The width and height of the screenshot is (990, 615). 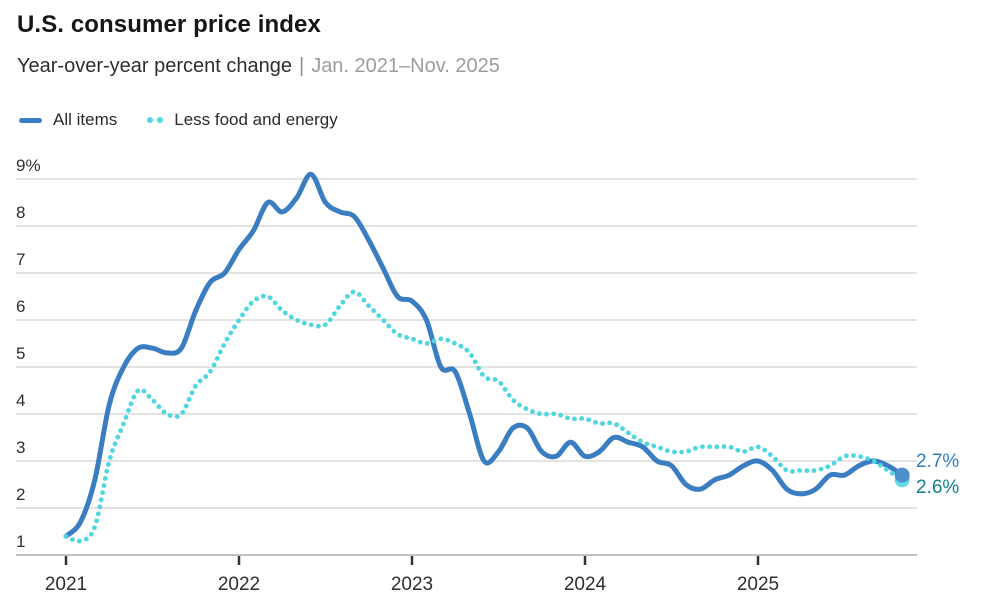 I want to click on y-axis-label-7: 7, so click(x=20, y=259).